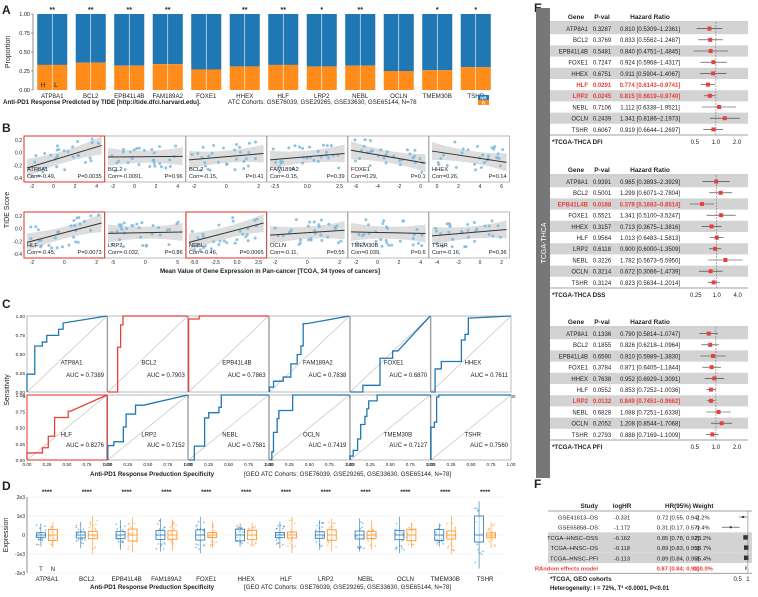  Describe the element at coordinates (365, 246) in the screenshot. I see `b-gene-label: TMEM30B` at that location.